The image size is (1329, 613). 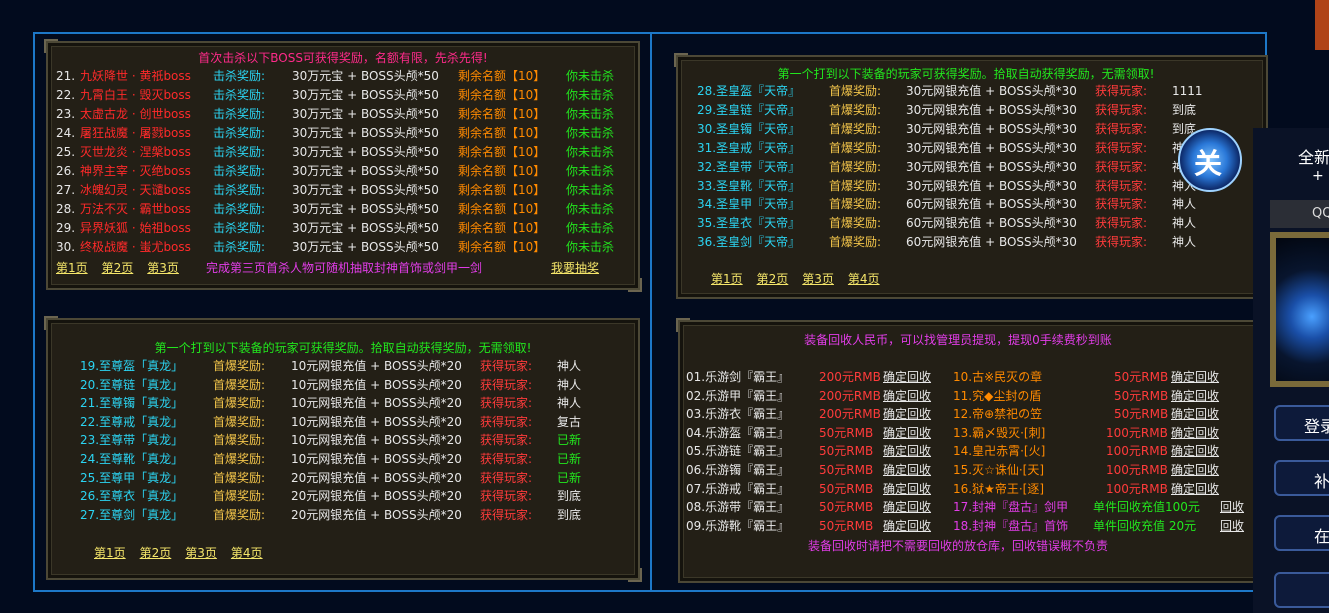 I want to click on boss-name: 终极战魔 · 蚩尤boss, so click(x=135, y=247).